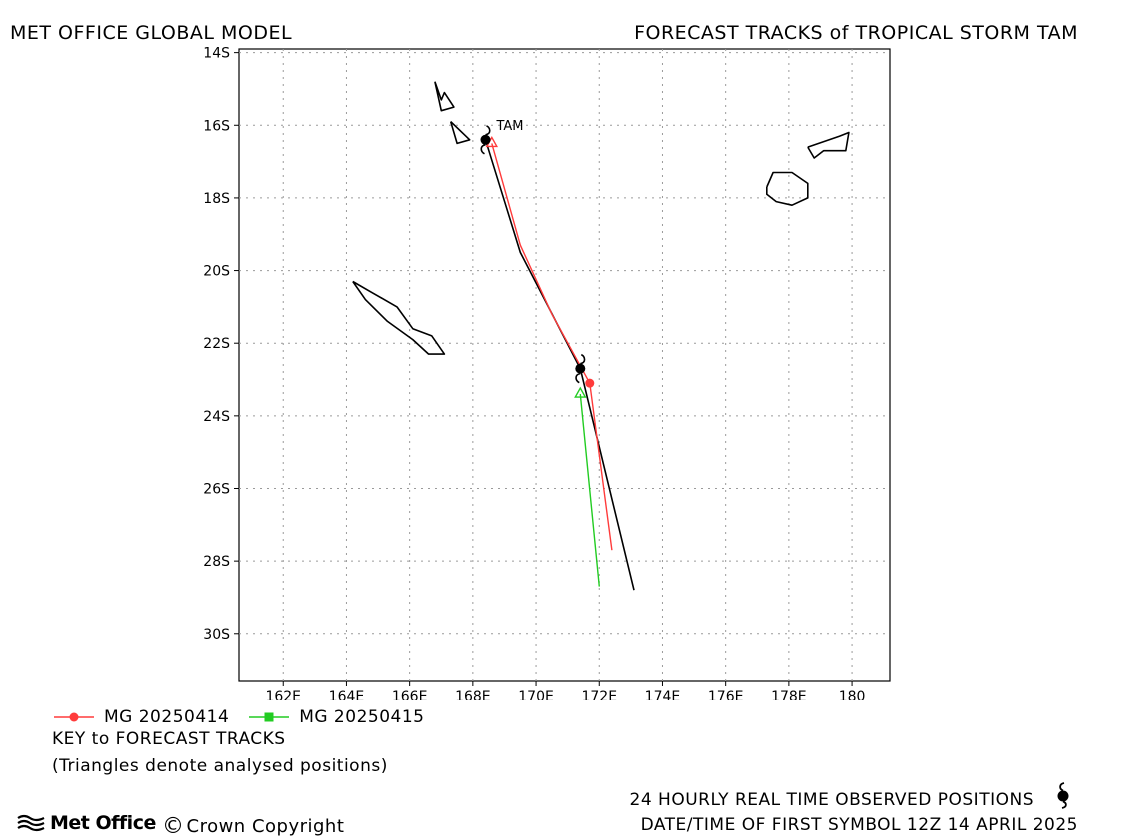 The image size is (1130, 840). What do you see at coordinates (580, 392) in the screenshot?
I see `analysed-position-triangle` at bounding box center [580, 392].